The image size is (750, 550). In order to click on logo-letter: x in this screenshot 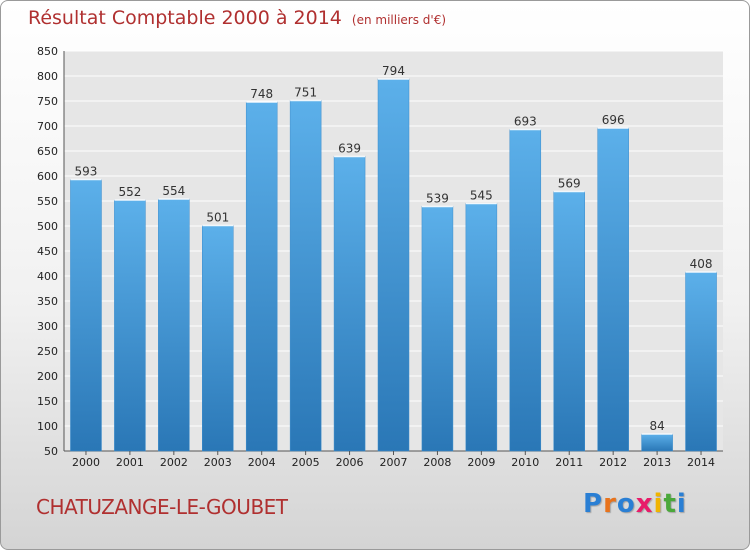, I will do `click(644, 504)`.